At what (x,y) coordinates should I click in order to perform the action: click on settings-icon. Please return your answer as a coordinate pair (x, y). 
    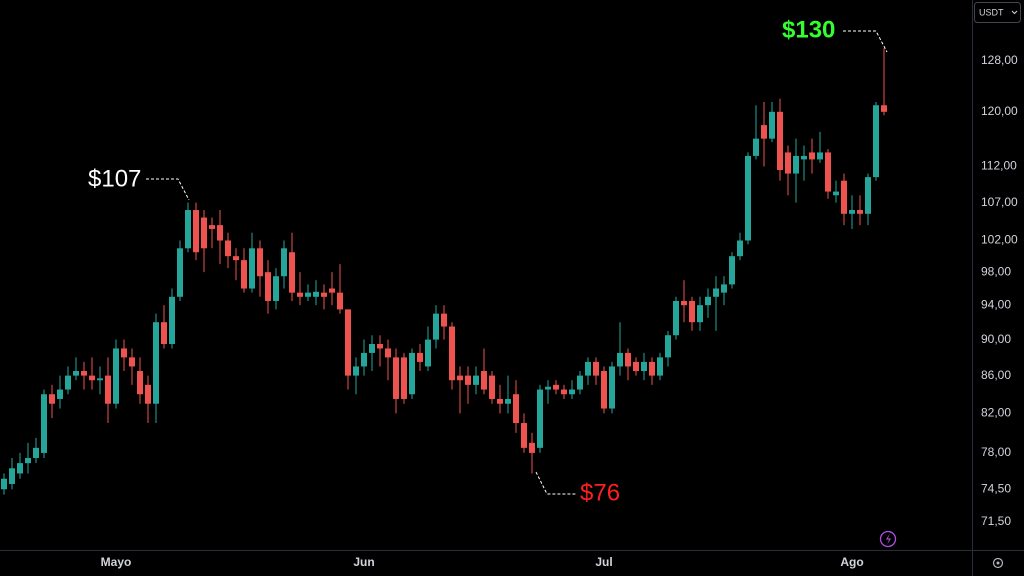
    Looking at the image, I should click on (998, 563).